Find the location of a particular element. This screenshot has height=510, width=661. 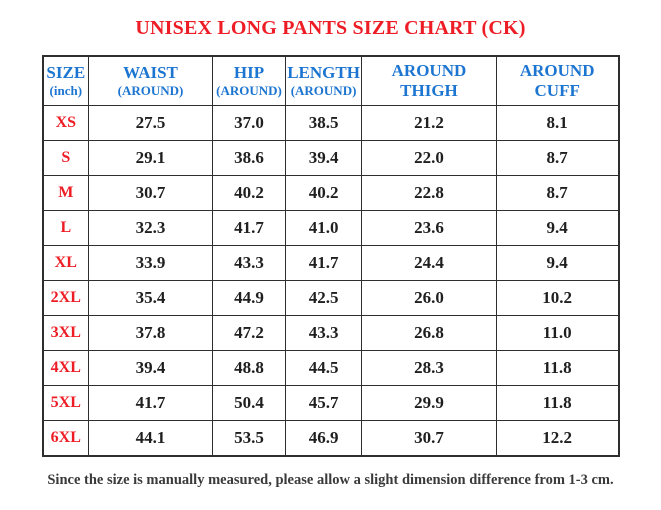

table-row: XL 33.9 43.3 41.7 24.4 9.4 is located at coordinates (330, 263).